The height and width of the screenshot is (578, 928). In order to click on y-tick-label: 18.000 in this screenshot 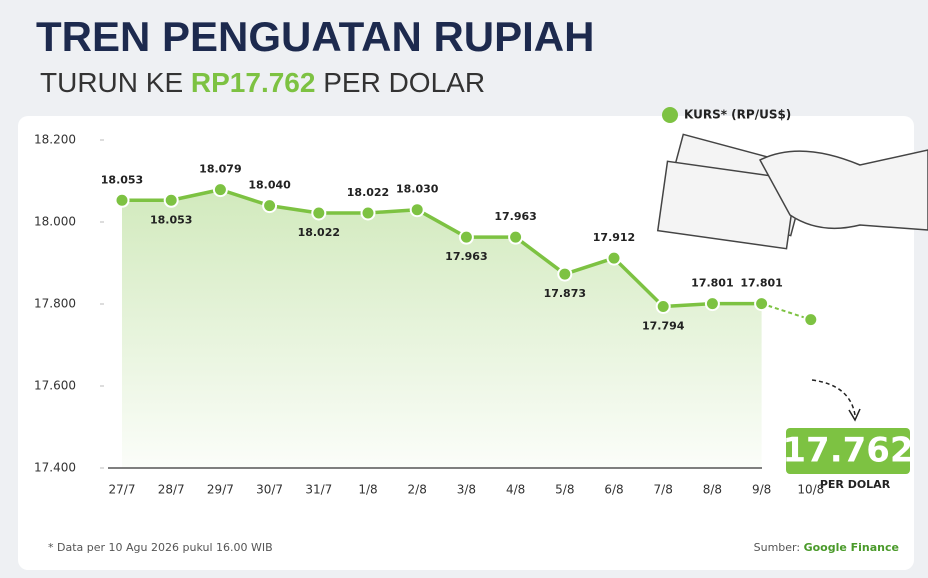, I will do `click(55, 222)`.